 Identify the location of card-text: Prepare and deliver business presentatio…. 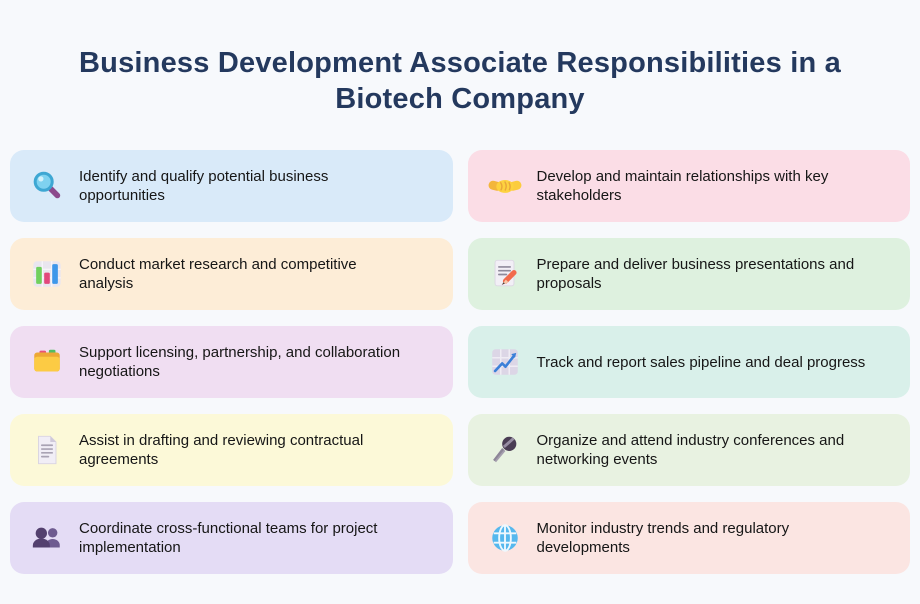
(695, 274).